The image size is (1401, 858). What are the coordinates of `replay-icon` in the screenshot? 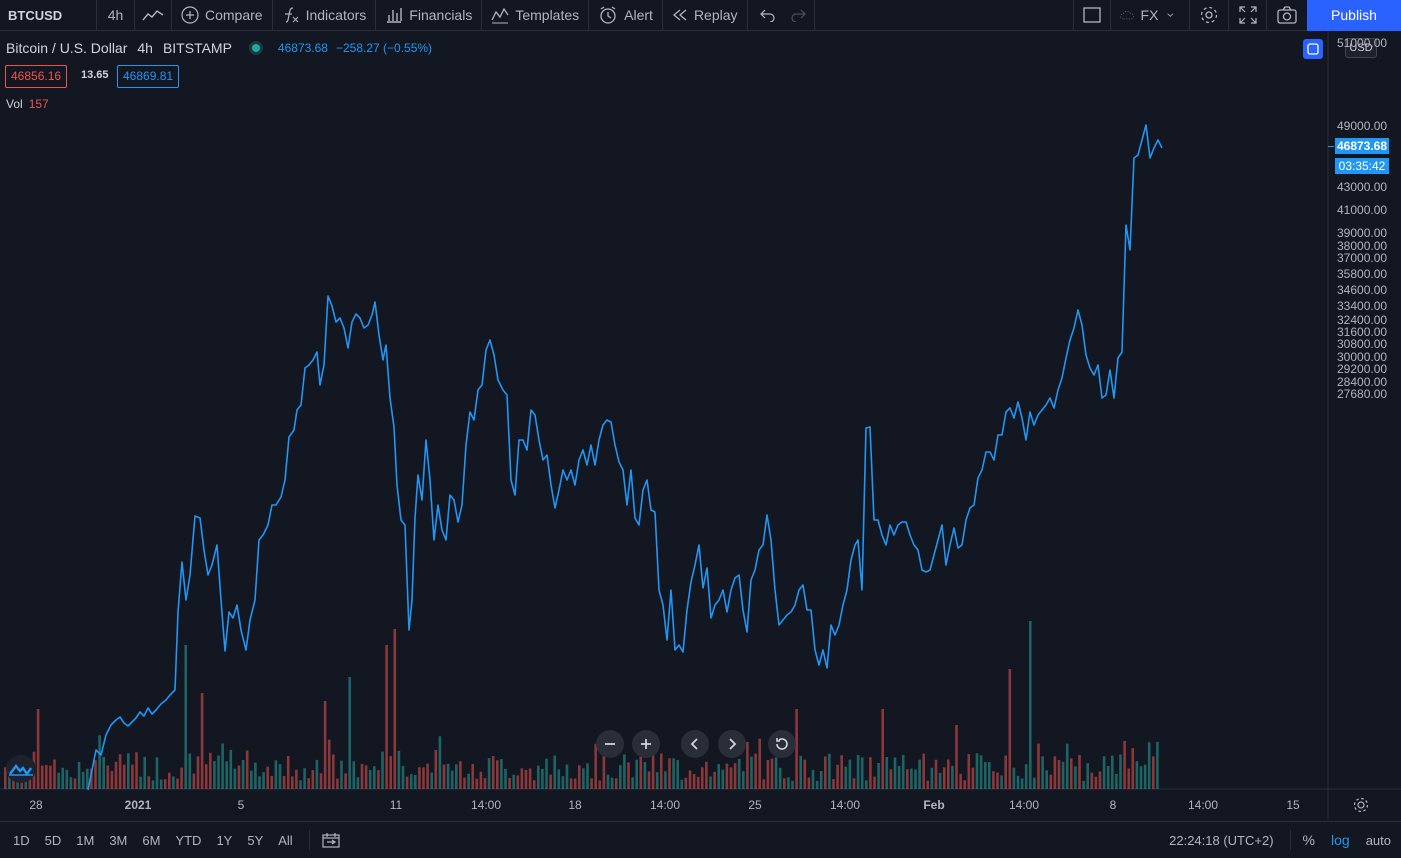 It's located at (679, 15).